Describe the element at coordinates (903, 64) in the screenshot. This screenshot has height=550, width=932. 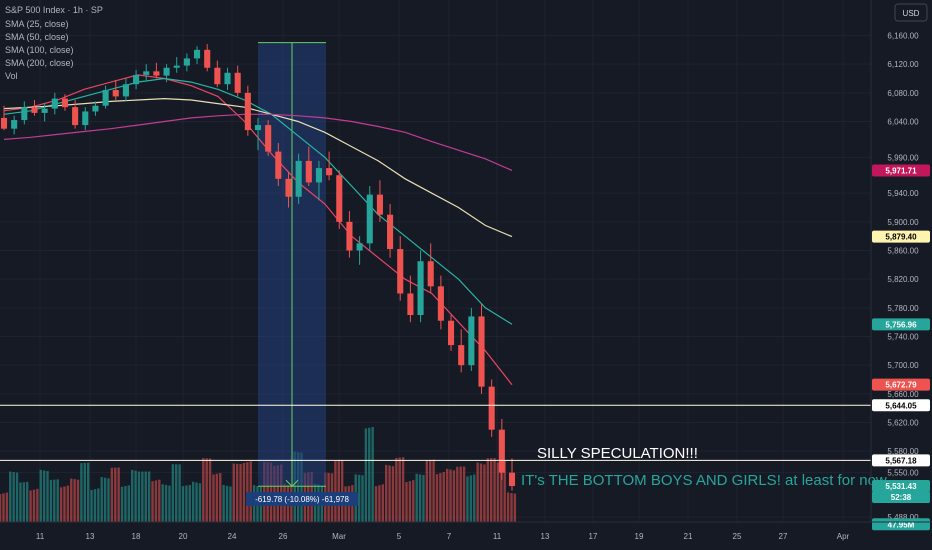
I see `price-tick-label: 6,120.00` at that location.